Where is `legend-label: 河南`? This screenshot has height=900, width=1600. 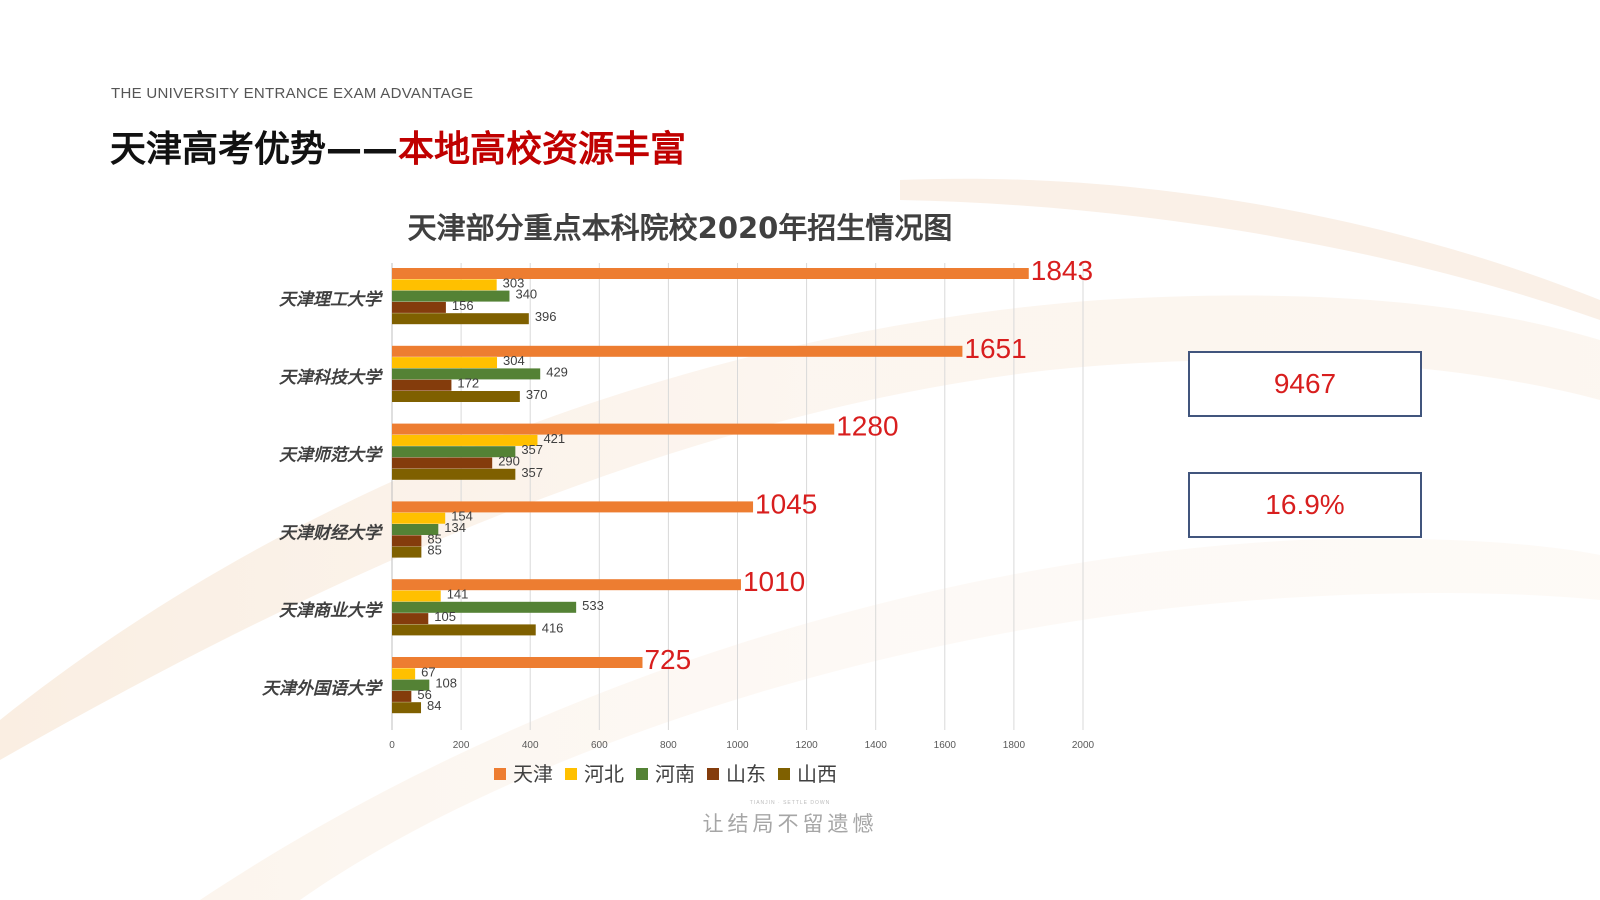 legend-label: 河南 is located at coordinates (675, 774).